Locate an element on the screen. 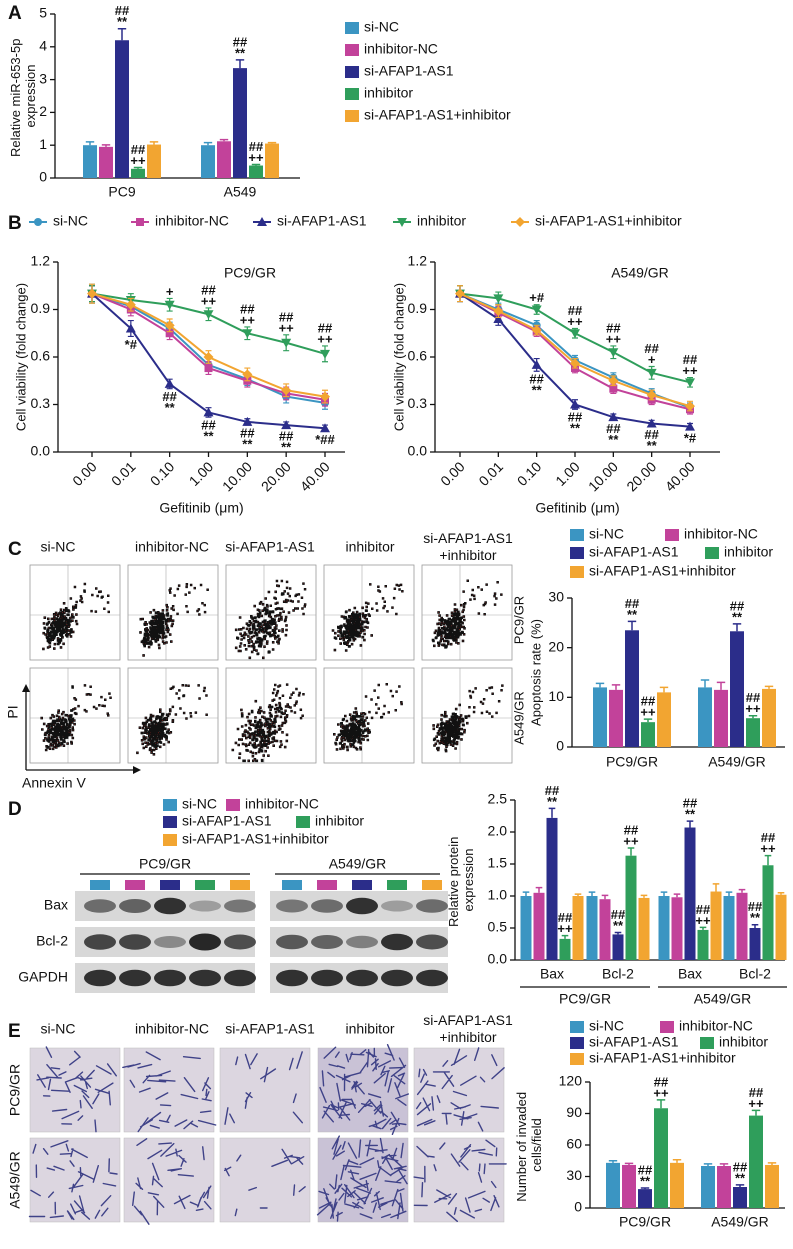  y-tick-label: 0.9 is located at coordinates (41, 308).